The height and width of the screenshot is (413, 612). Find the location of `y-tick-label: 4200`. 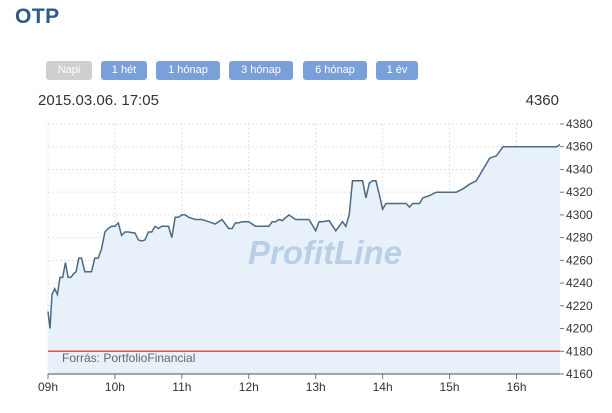

y-tick-label: 4200 is located at coordinates (579, 329).